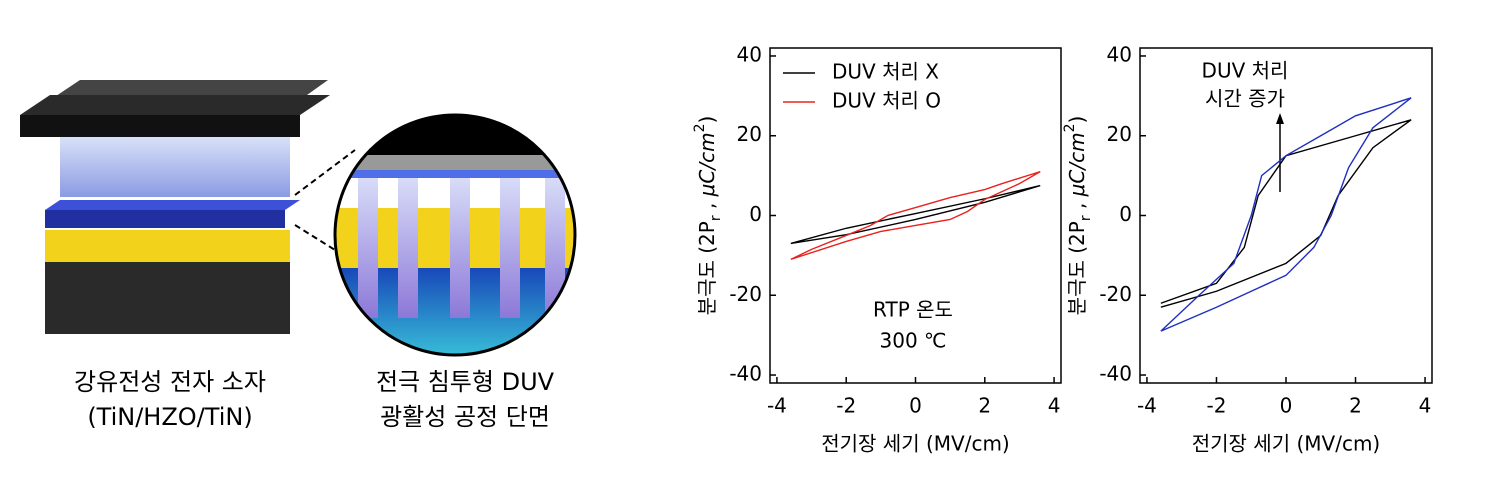 The height and width of the screenshot is (485, 1504). I want to click on legend-label: DUV 처리 X, so click(885, 72).